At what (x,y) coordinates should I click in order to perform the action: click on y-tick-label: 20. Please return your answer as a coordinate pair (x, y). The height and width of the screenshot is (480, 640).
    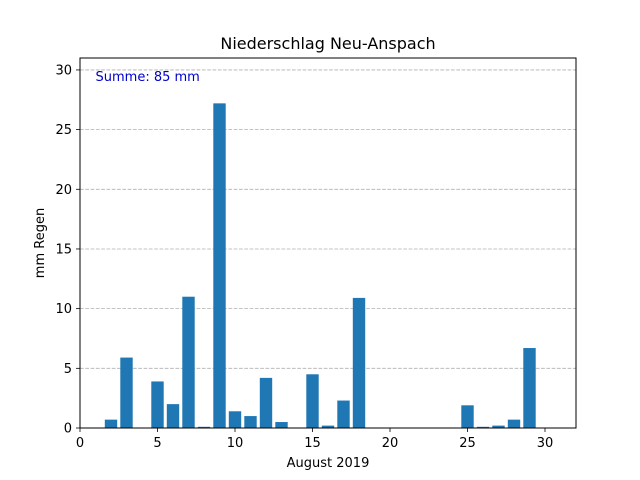
    Looking at the image, I should click on (63, 190).